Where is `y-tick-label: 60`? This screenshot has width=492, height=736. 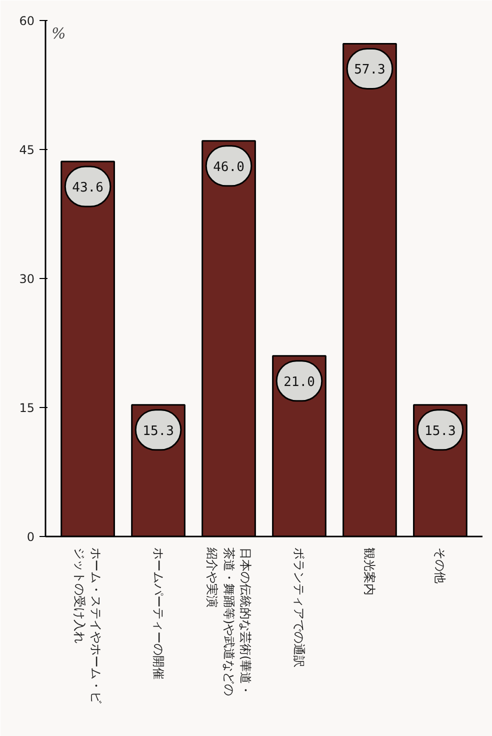
y-tick-label: 60 is located at coordinates (27, 21).